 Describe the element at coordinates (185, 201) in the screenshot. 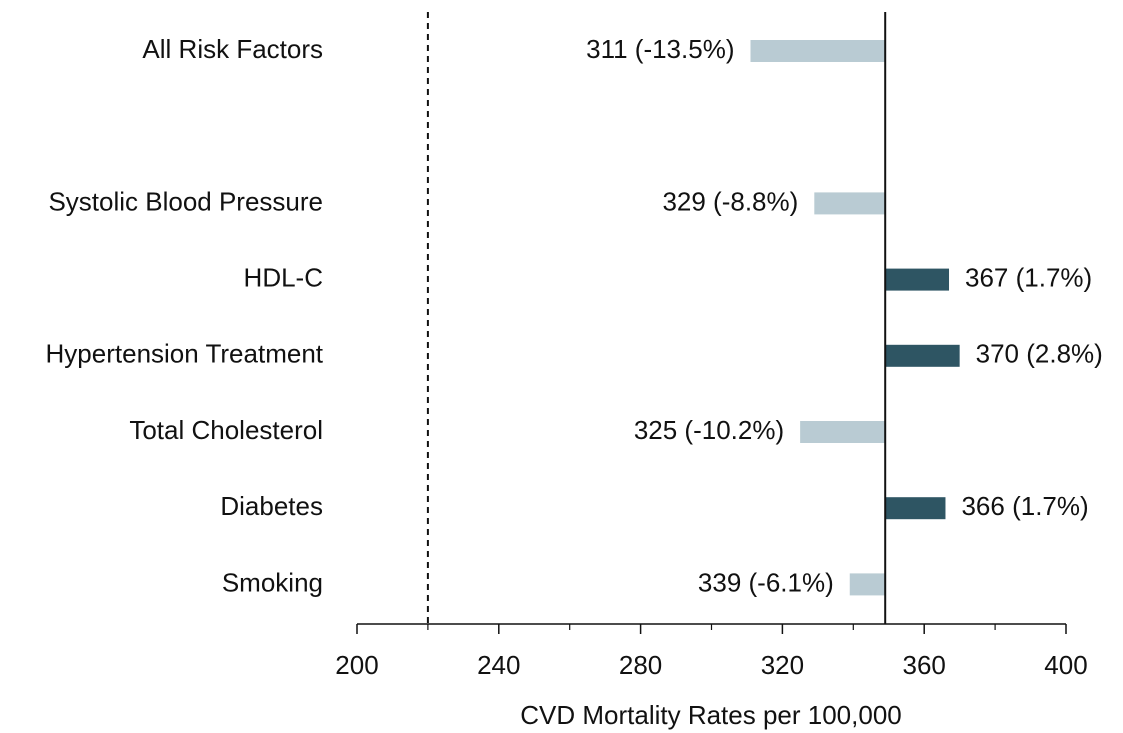

I see `y-tick-label: Systolic Blood Pressure` at that location.